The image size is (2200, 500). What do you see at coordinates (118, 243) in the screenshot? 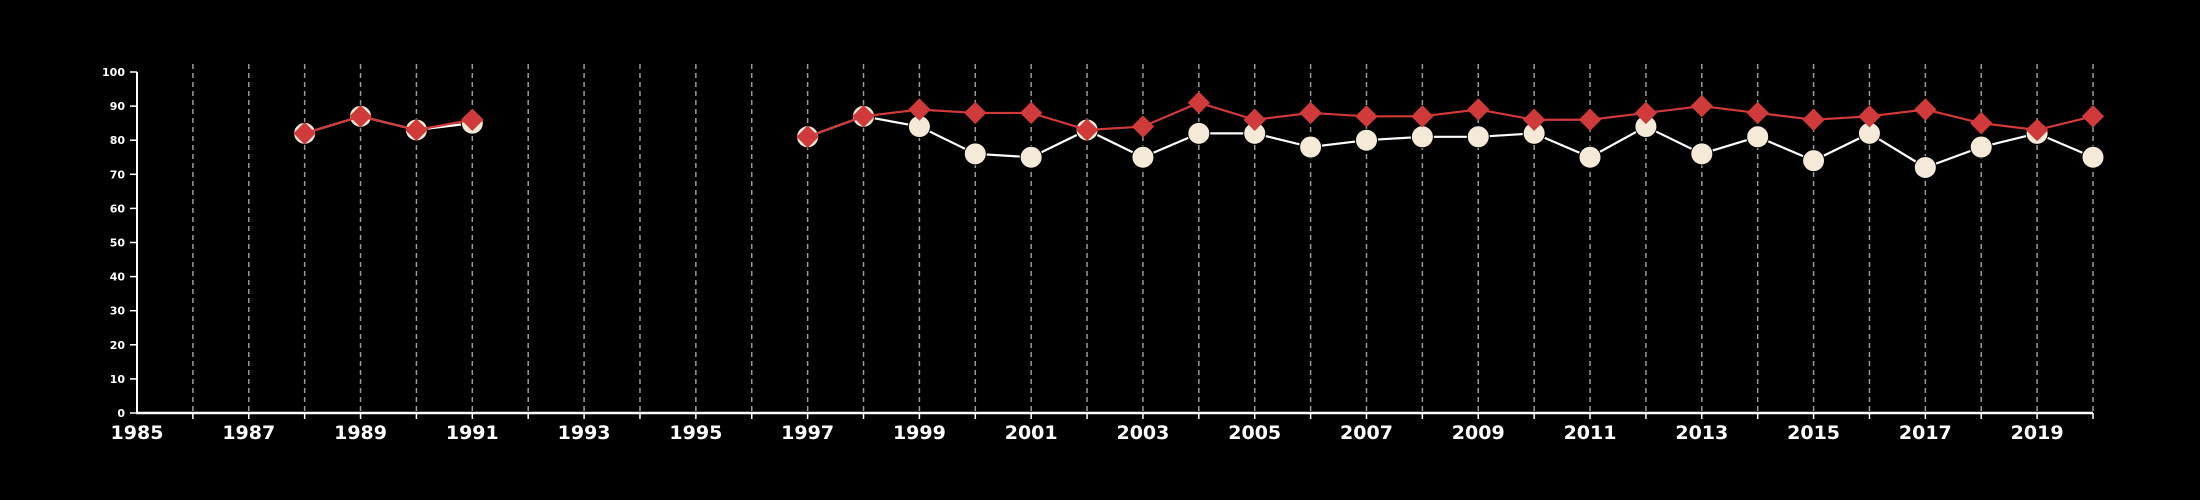
I see `y-tick-label: 50` at bounding box center [118, 243].